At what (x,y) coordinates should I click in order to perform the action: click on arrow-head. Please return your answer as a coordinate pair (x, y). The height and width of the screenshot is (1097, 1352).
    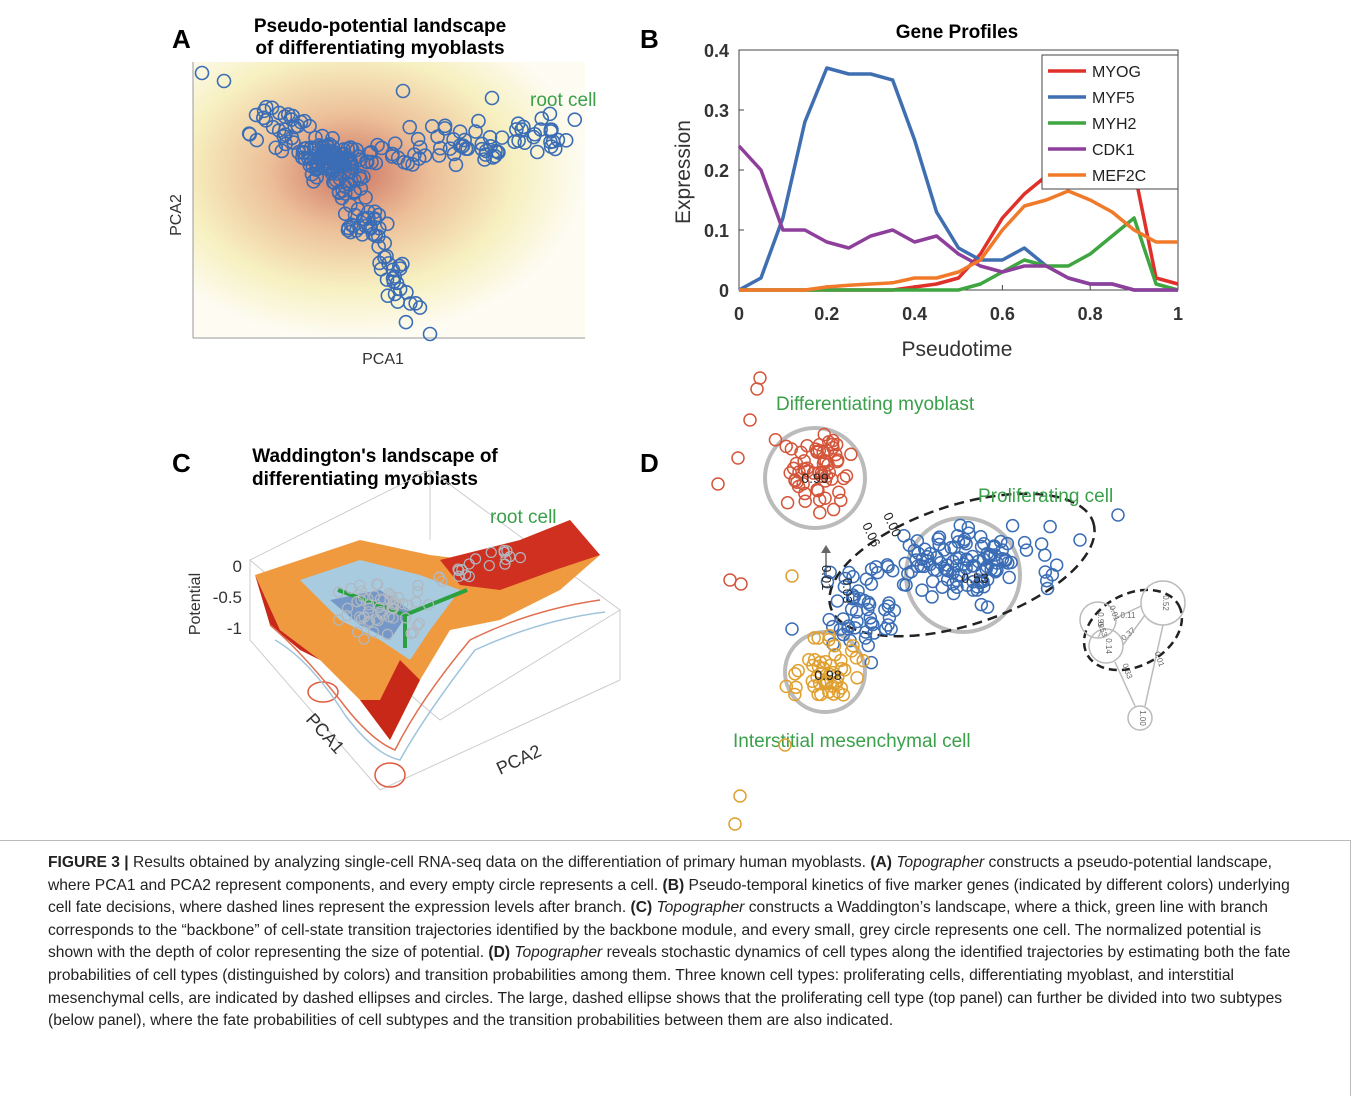
    Looking at the image, I should click on (826, 549).